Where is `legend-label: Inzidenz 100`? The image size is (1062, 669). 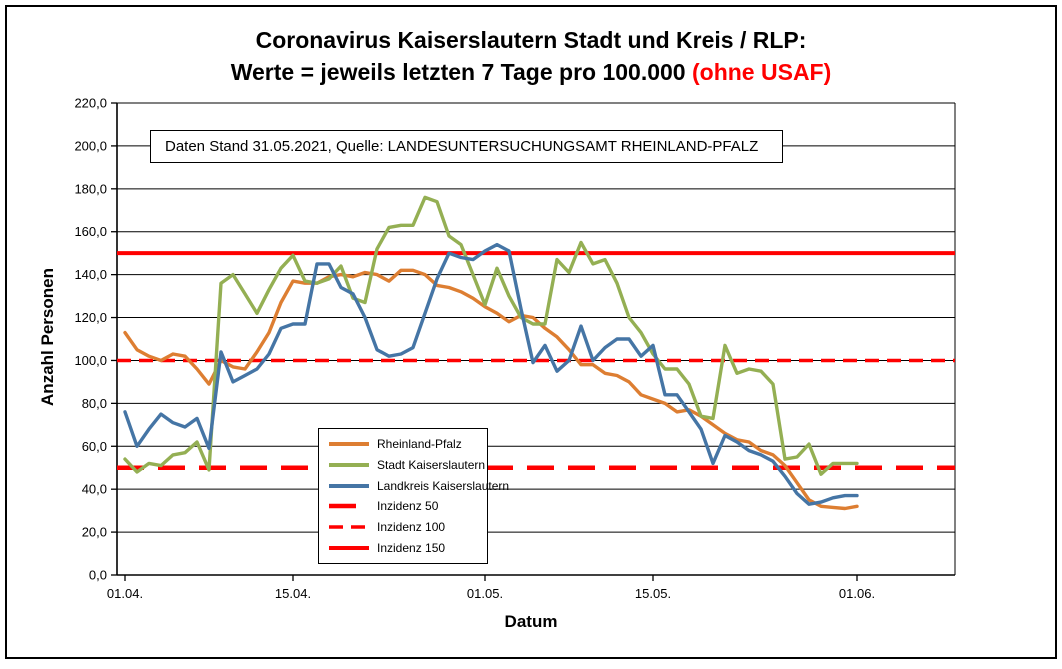
legend-label: Inzidenz 100 is located at coordinates (411, 526).